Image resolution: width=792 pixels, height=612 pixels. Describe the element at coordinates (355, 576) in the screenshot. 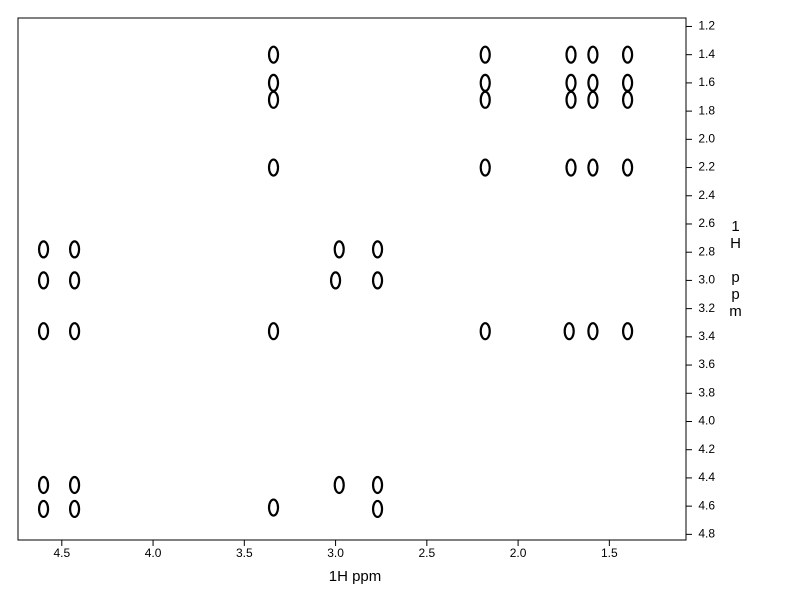

I see `x-axis-title: 1H ppm` at that location.